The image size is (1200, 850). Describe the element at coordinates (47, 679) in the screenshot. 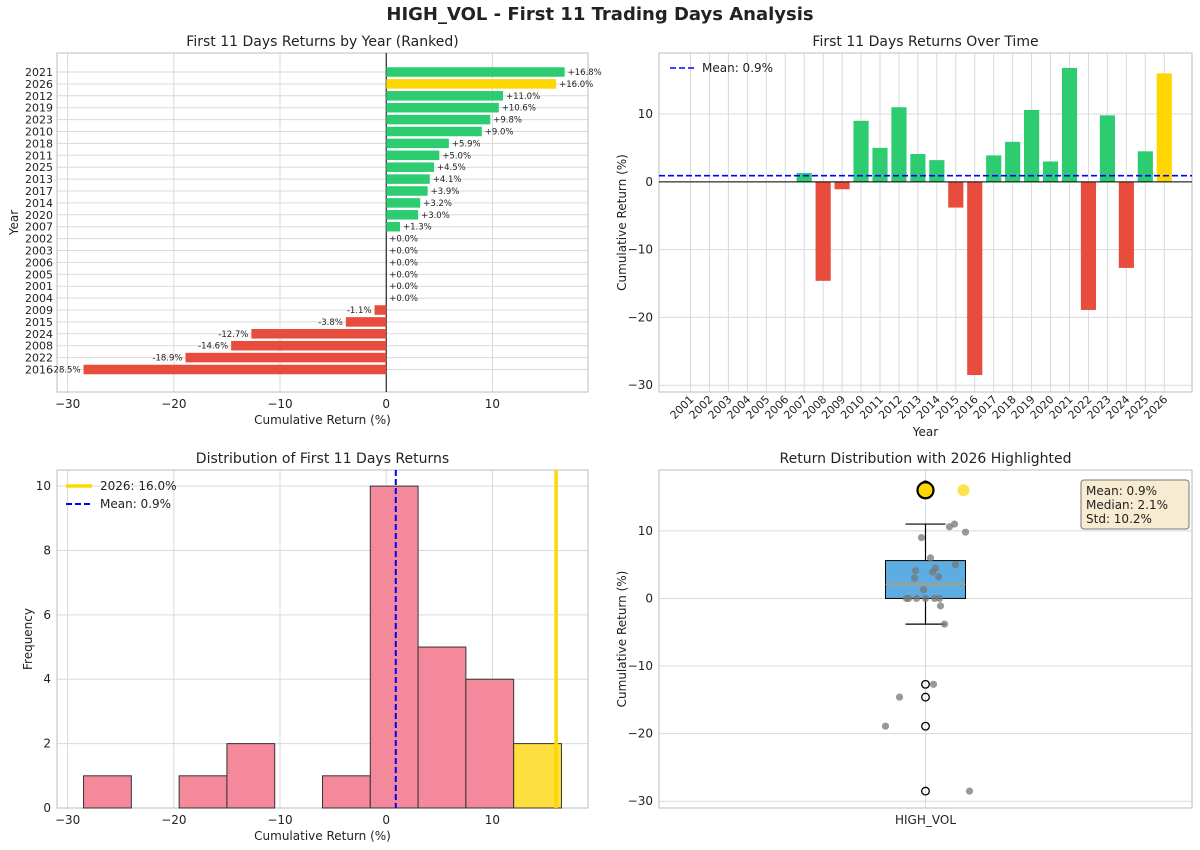

I see `y-tick-label: 4` at that location.